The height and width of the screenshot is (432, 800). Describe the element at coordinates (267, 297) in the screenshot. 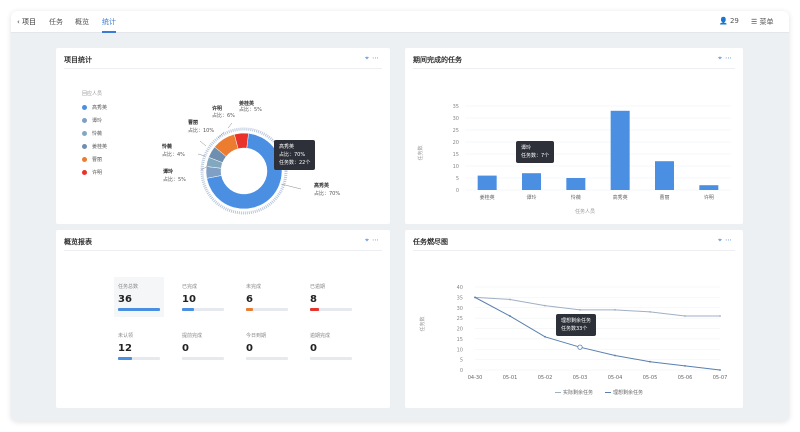

I see `stat-tile: 未完成 6` at that location.